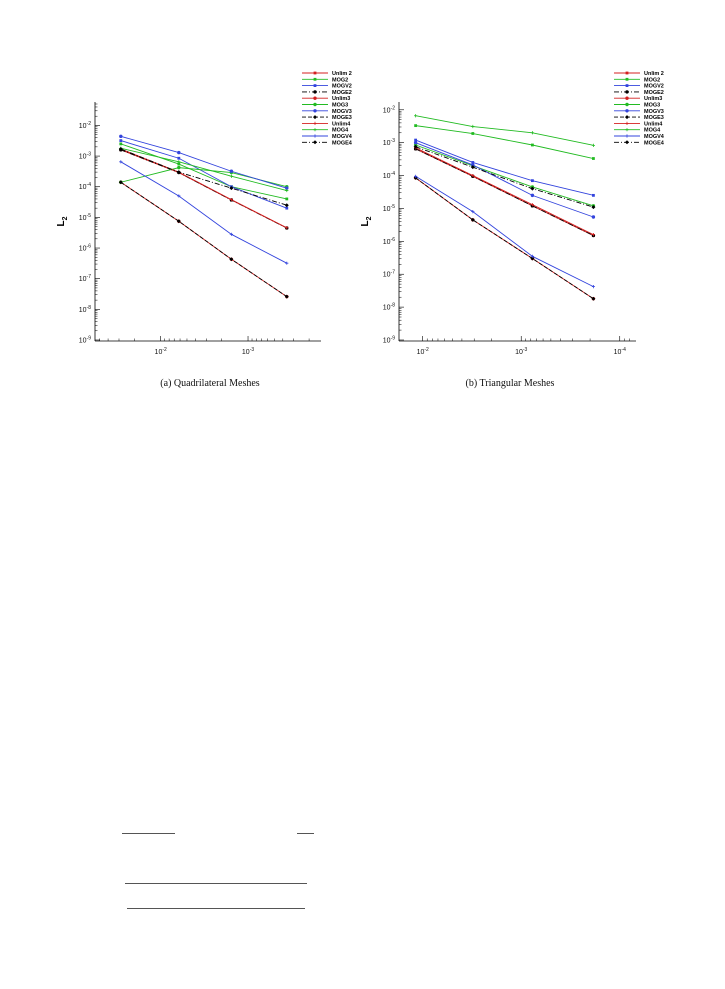 Image resolution: width=725 pixels, height=989 pixels. I want to click on y-tick-label: 10⁻⁹, so click(389, 340).